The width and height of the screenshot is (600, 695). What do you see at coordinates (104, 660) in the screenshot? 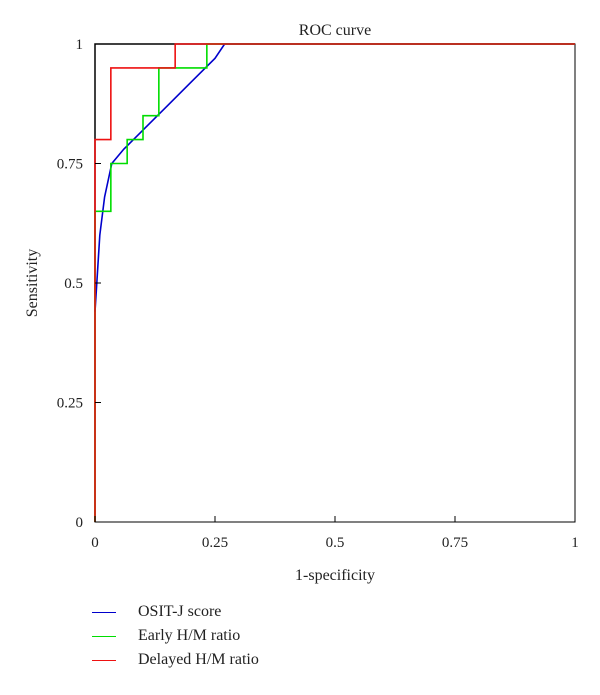
I see `legend-swatch-delayed-hm` at bounding box center [104, 660].